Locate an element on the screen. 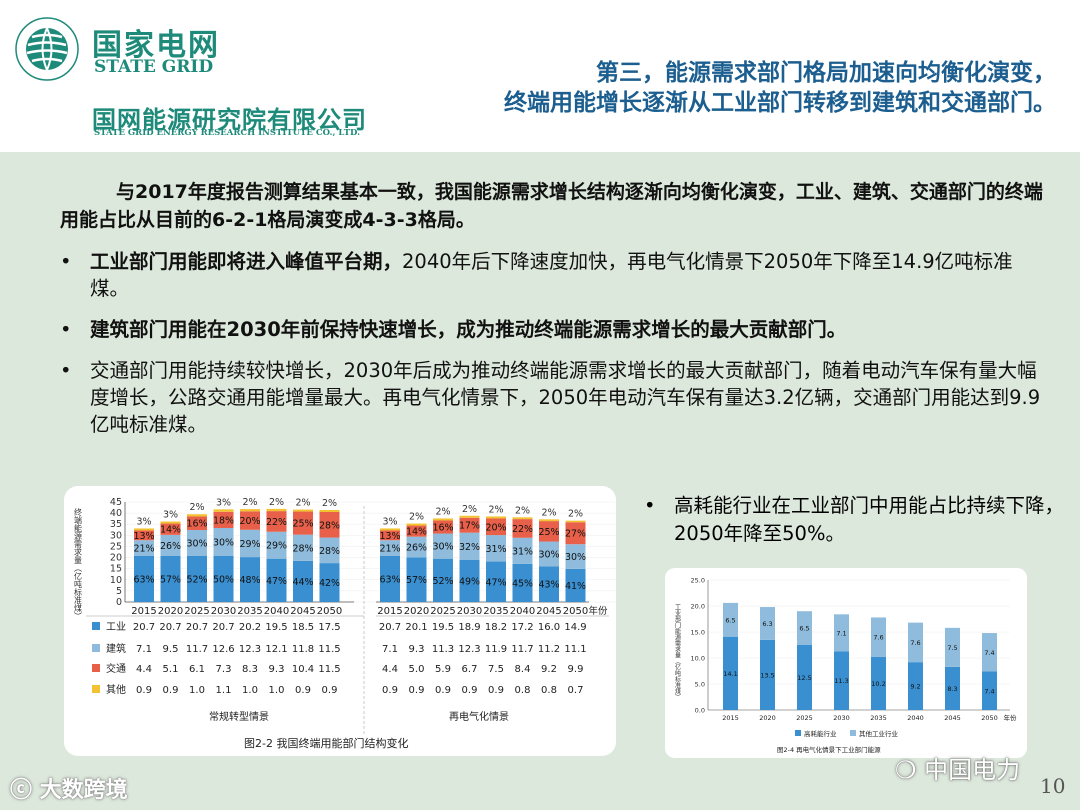 The image size is (1080, 810). percent-label: 26% is located at coordinates (170, 546).